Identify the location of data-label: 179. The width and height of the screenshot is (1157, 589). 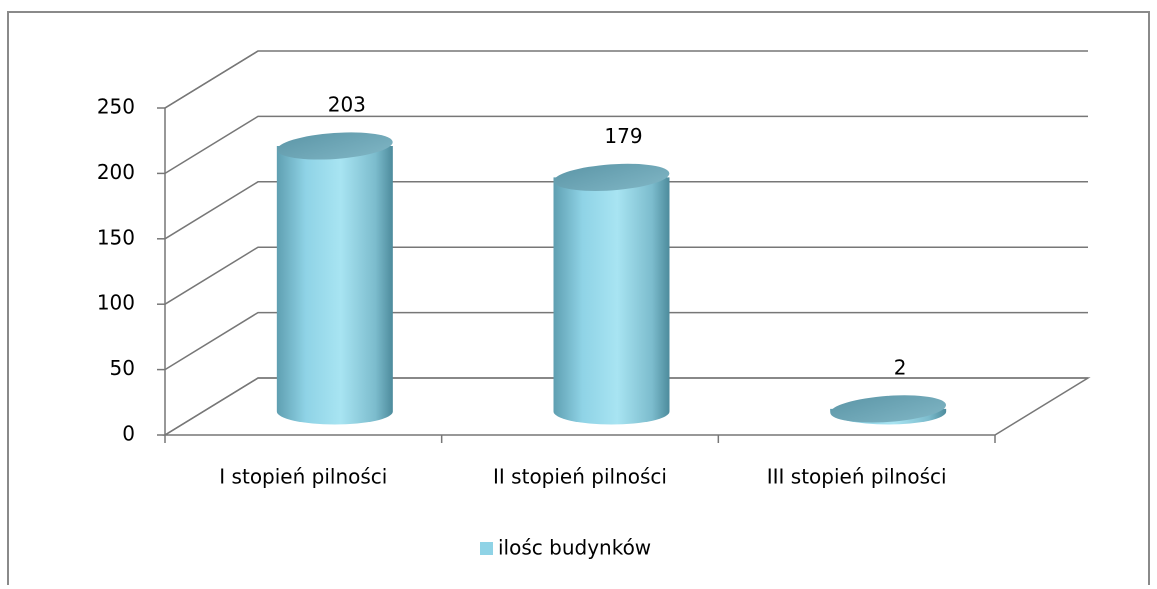
(623, 136).